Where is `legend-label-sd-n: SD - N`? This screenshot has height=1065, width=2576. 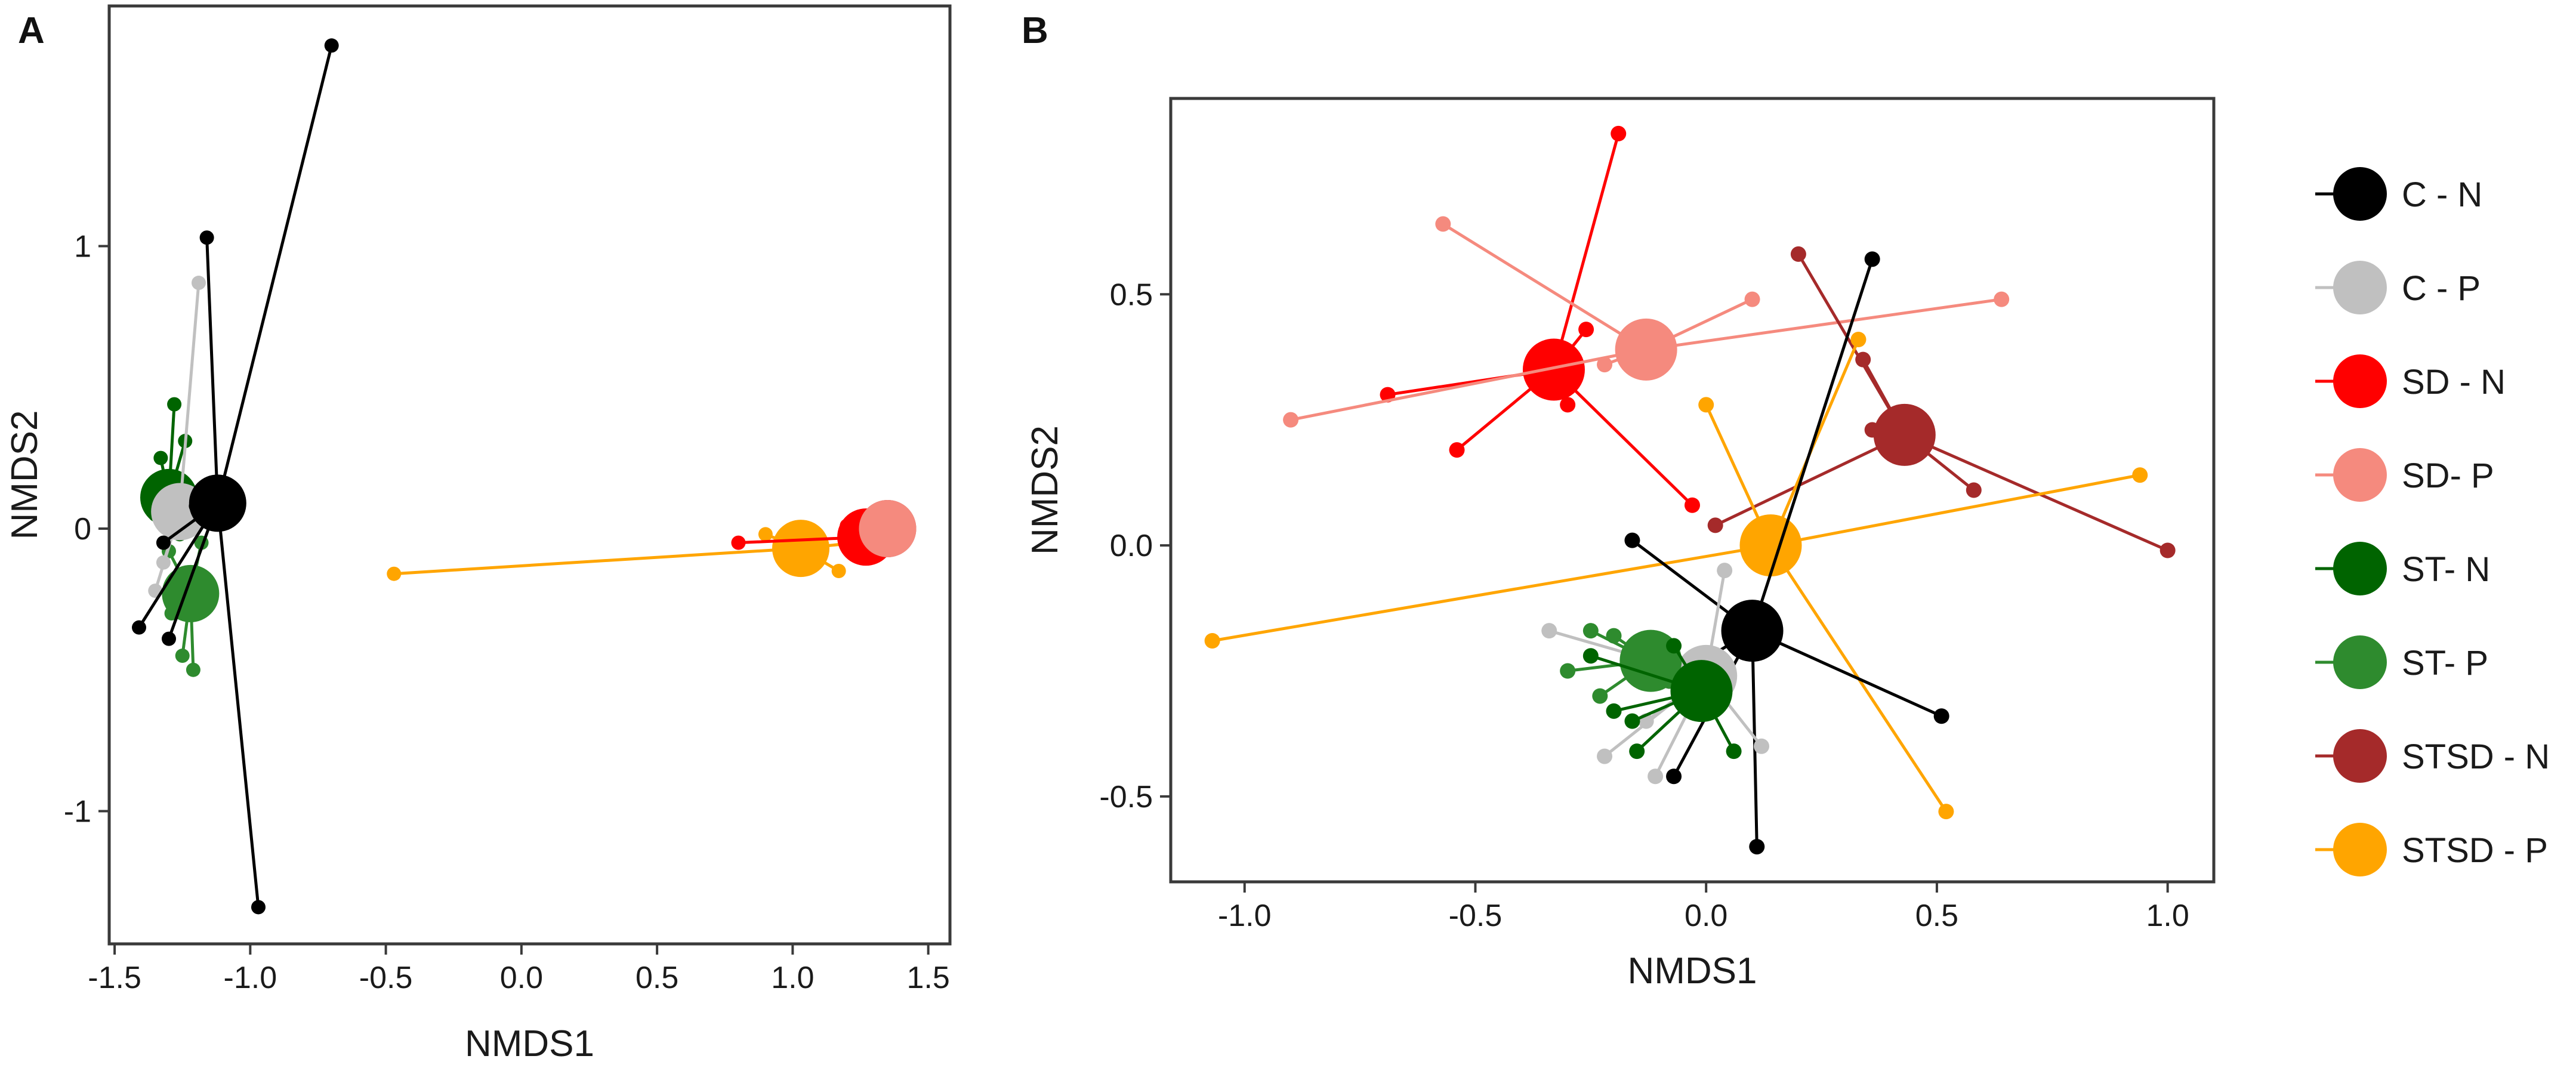 legend-label-sd-n: SD - N is located at coordinates (2454, 382).